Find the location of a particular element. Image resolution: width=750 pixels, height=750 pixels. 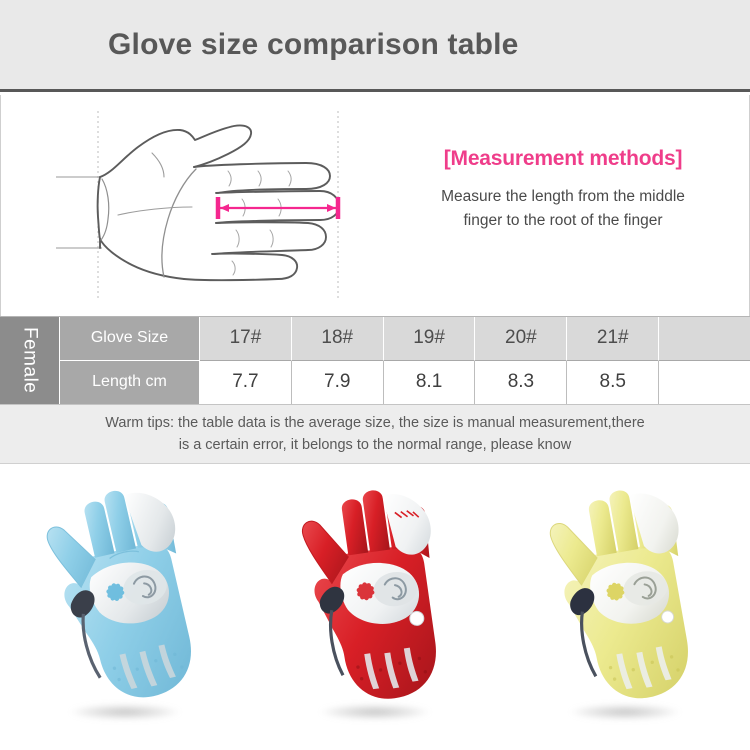

table-row-glove-size: Glove Size 17# 18# 19# 20# 21# is located at coordinates (405, 339).